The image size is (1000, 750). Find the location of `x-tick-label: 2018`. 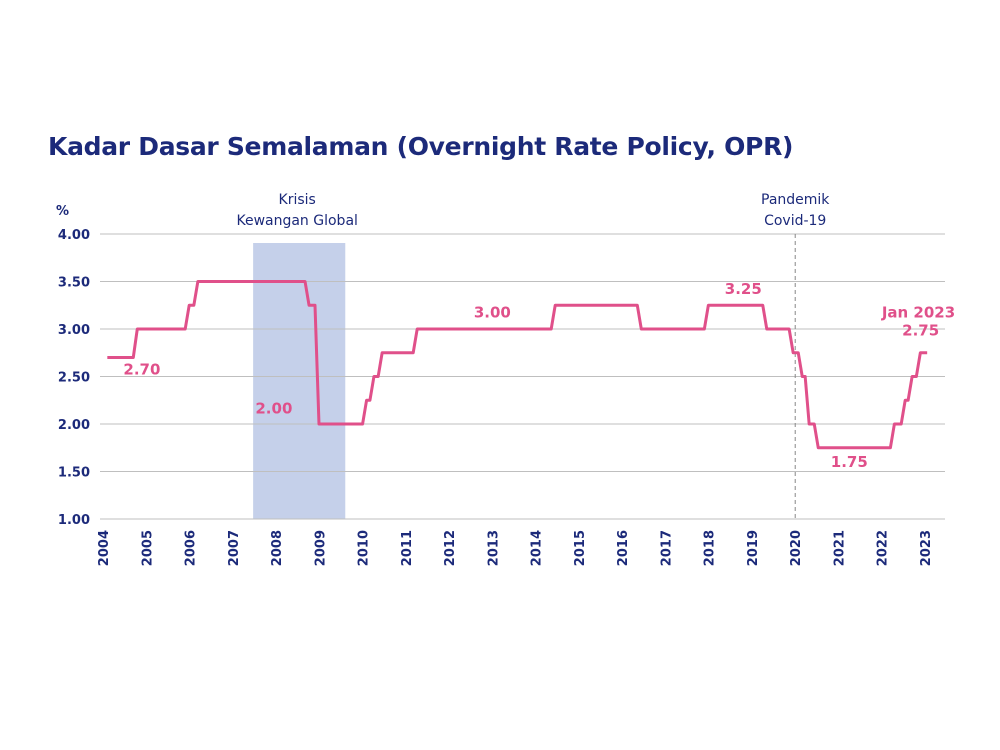

x-tick-label: 2018 is located at coordinates (710, 548).